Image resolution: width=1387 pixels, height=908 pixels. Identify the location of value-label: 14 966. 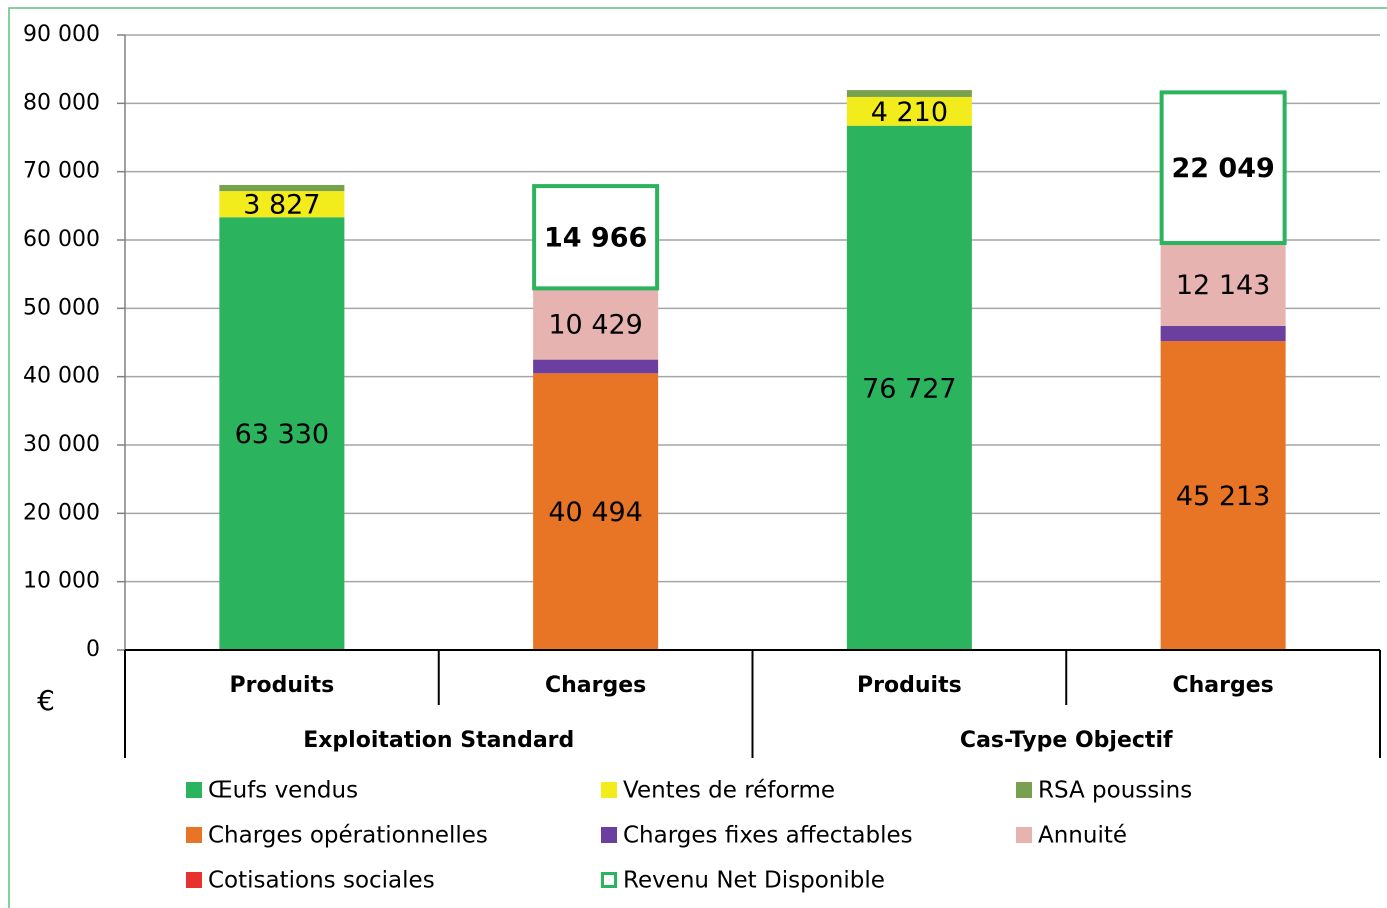
(595, 238).